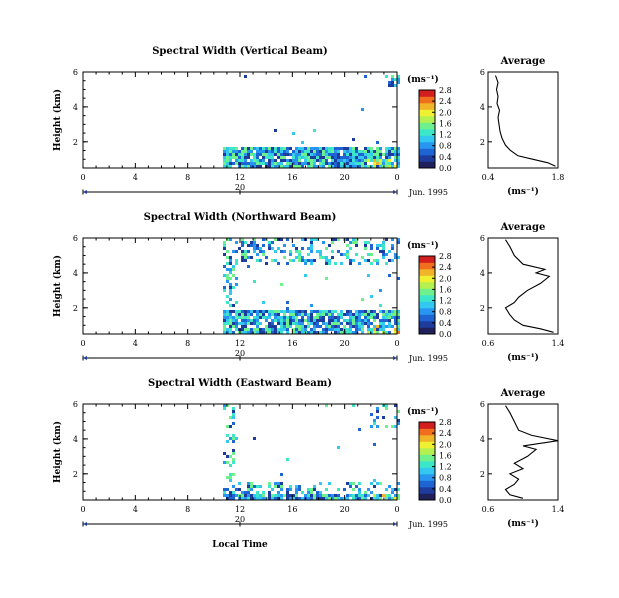  I want to click on colorbar-frame, so click(427, 129).